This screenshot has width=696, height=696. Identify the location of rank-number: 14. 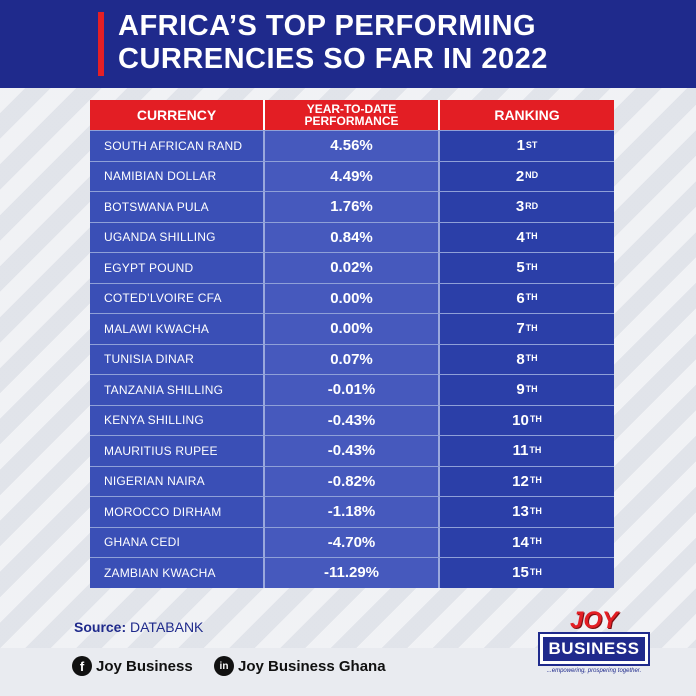
(520, 542).